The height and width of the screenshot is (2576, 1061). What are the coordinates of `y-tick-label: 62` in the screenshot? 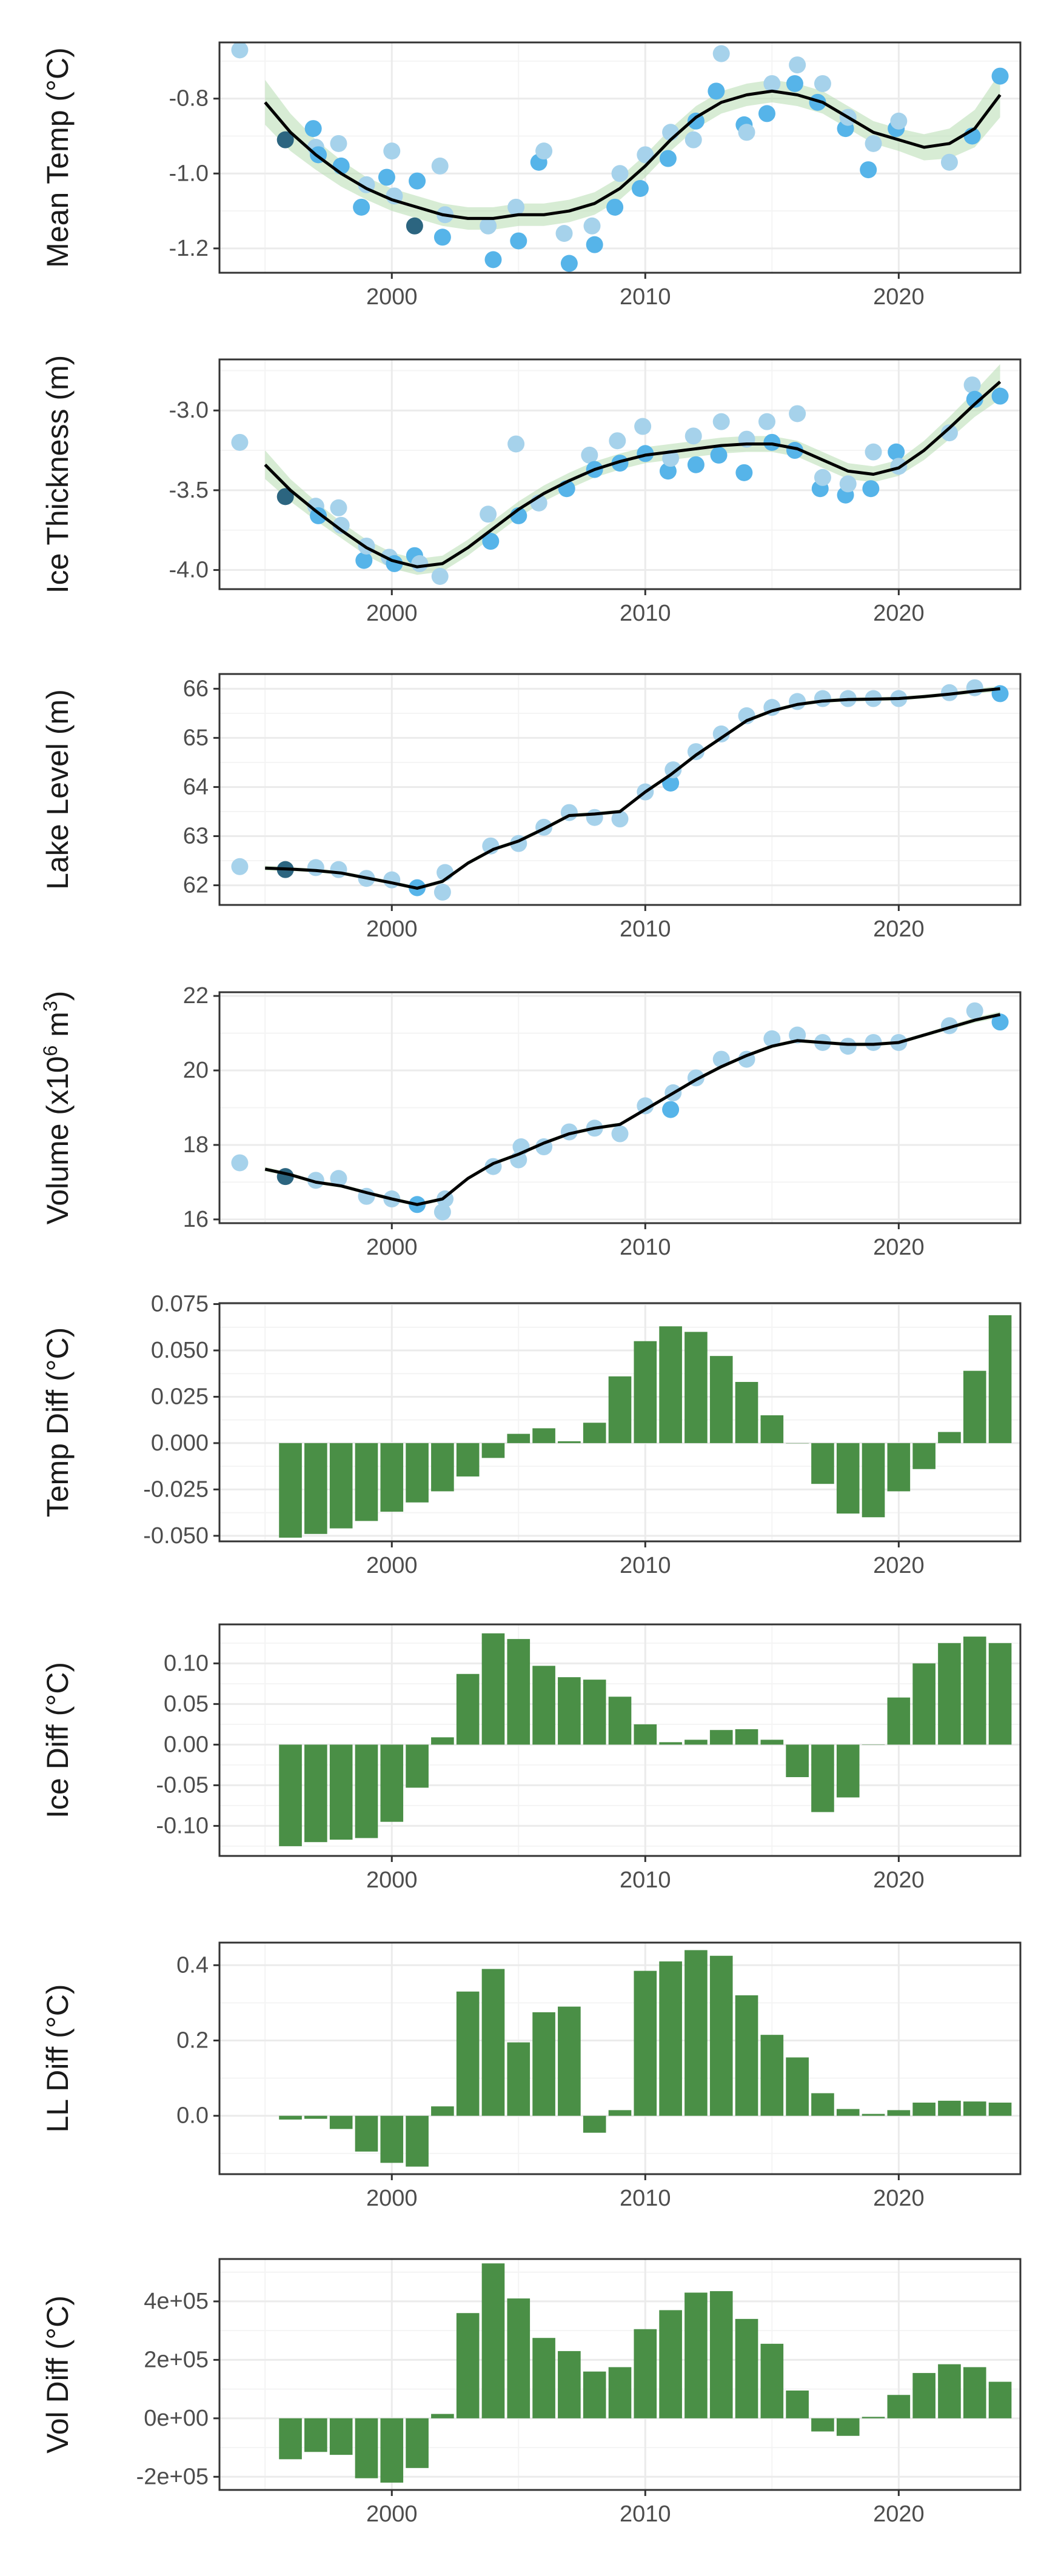 It's located at (196, 885).